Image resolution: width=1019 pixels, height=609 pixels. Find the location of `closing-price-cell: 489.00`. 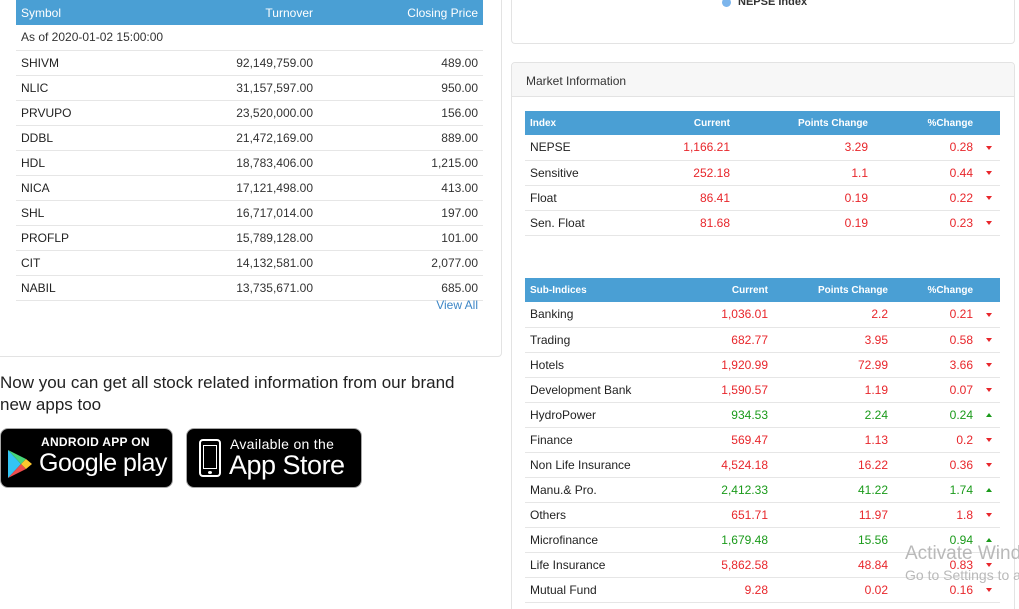

closing-price-cell: 489.00 is located at coordinates (400, 63).